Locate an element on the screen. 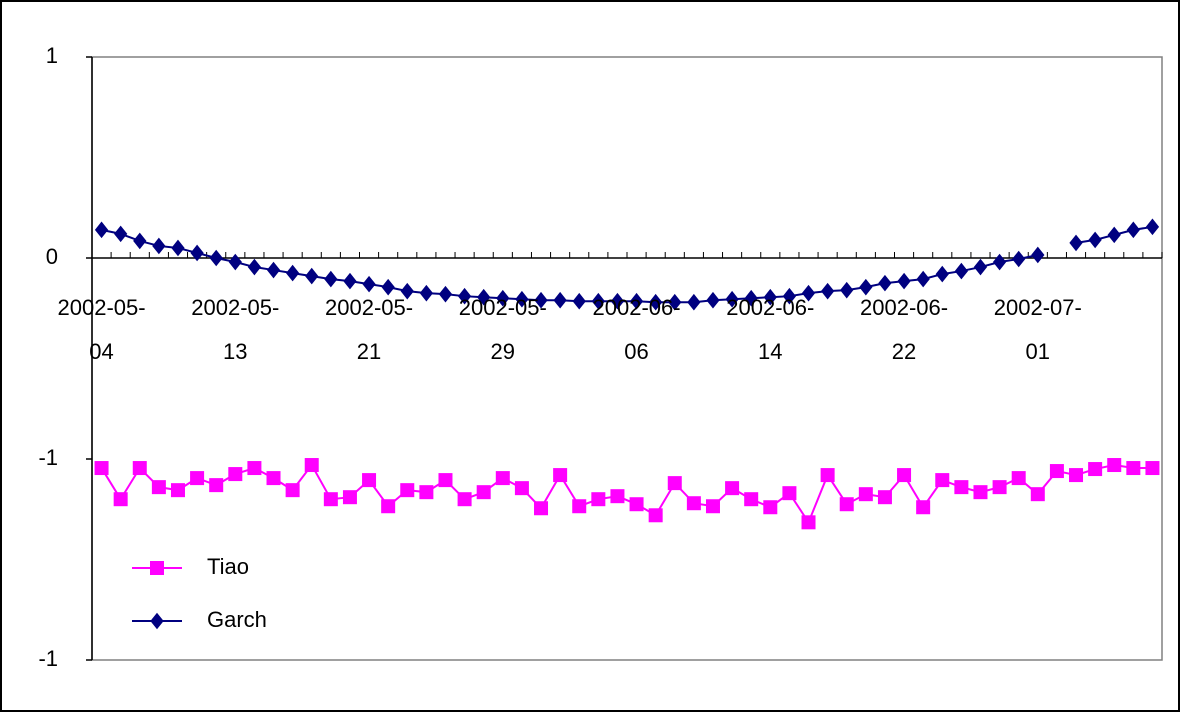 Image resolution: width=1180 pixels, height=712 pixels. x-tick-label: 2002-05-04 is located at coordinates (101, 329).